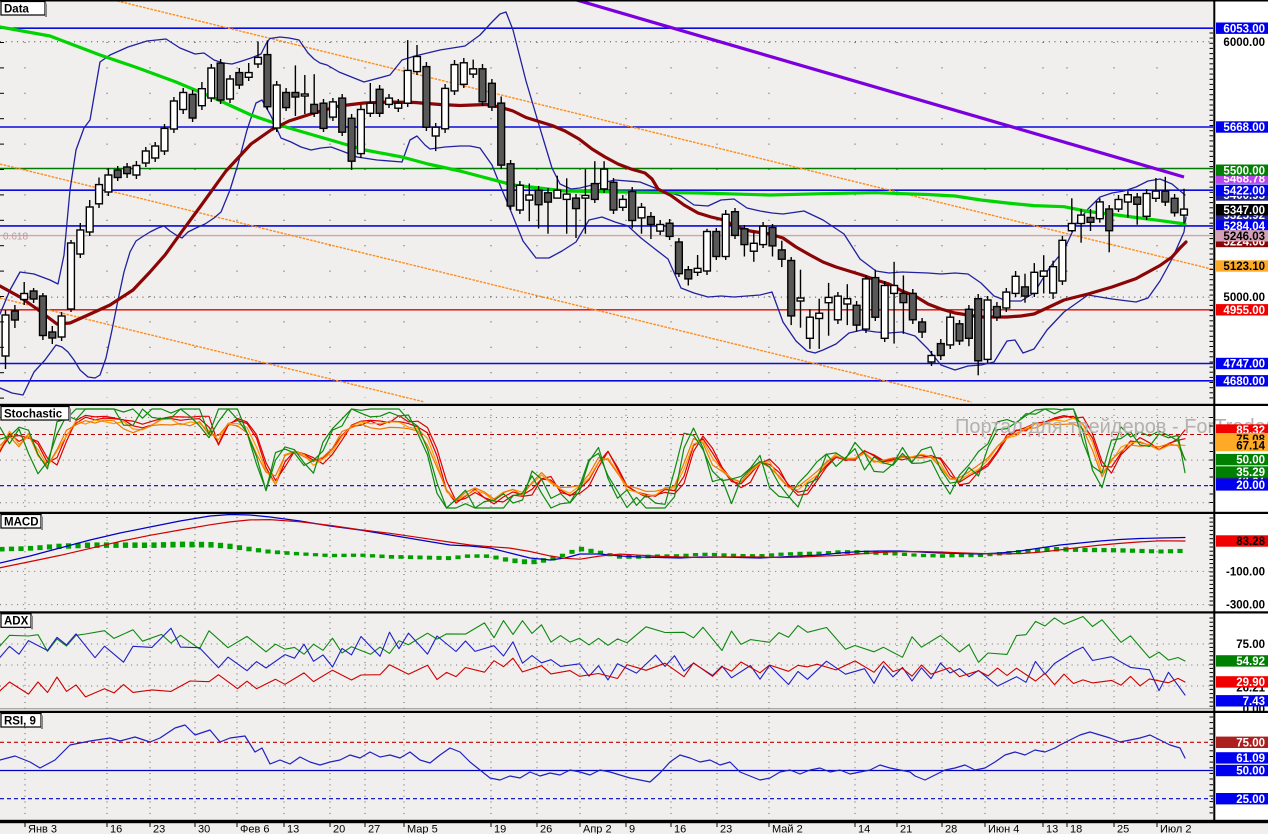 The height and width of the screenshot is (839, 1268). What do you see at coordinates (1245, 606) in the screenshot?
I see `svg-text: -300.00` at bounding box center [1245, 606].